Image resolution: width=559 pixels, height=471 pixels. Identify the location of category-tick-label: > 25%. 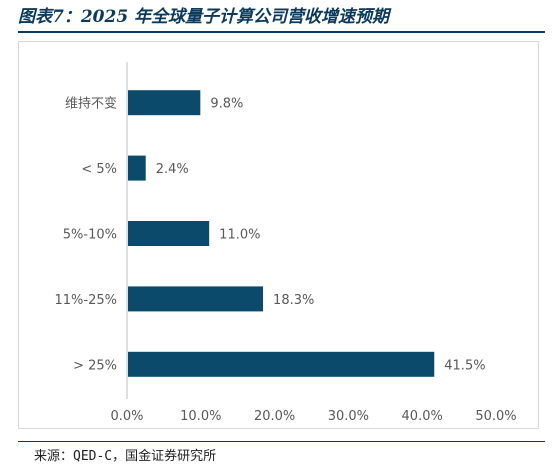
(95, 365).